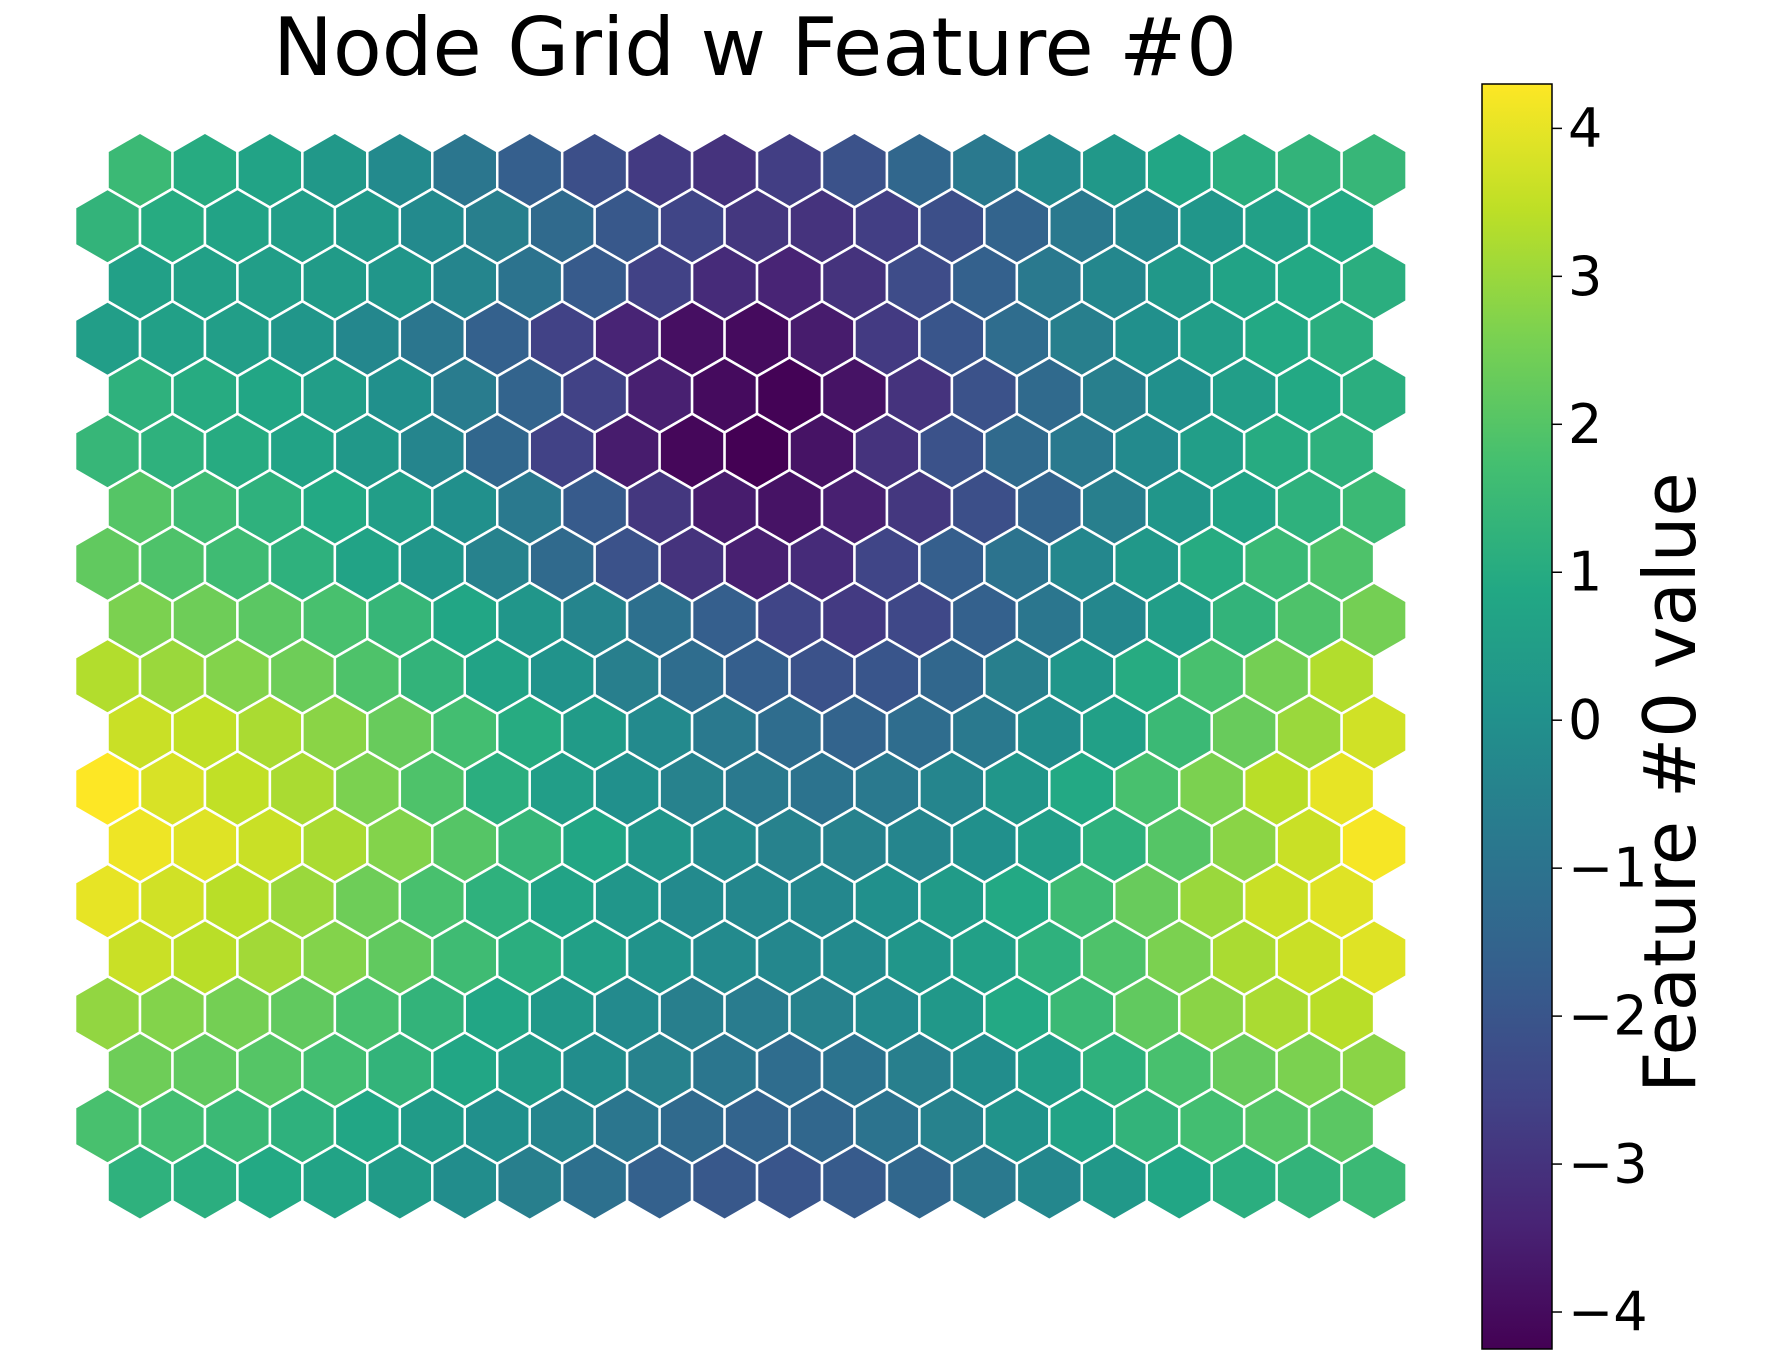 Image resolution: width=1787 pixels, height=1359 pixels. What do you see at coordinates (1670, 782) in the screenshot?
I see `colorbar-label: Feature #0 value` at bounding box center [1670, 782].